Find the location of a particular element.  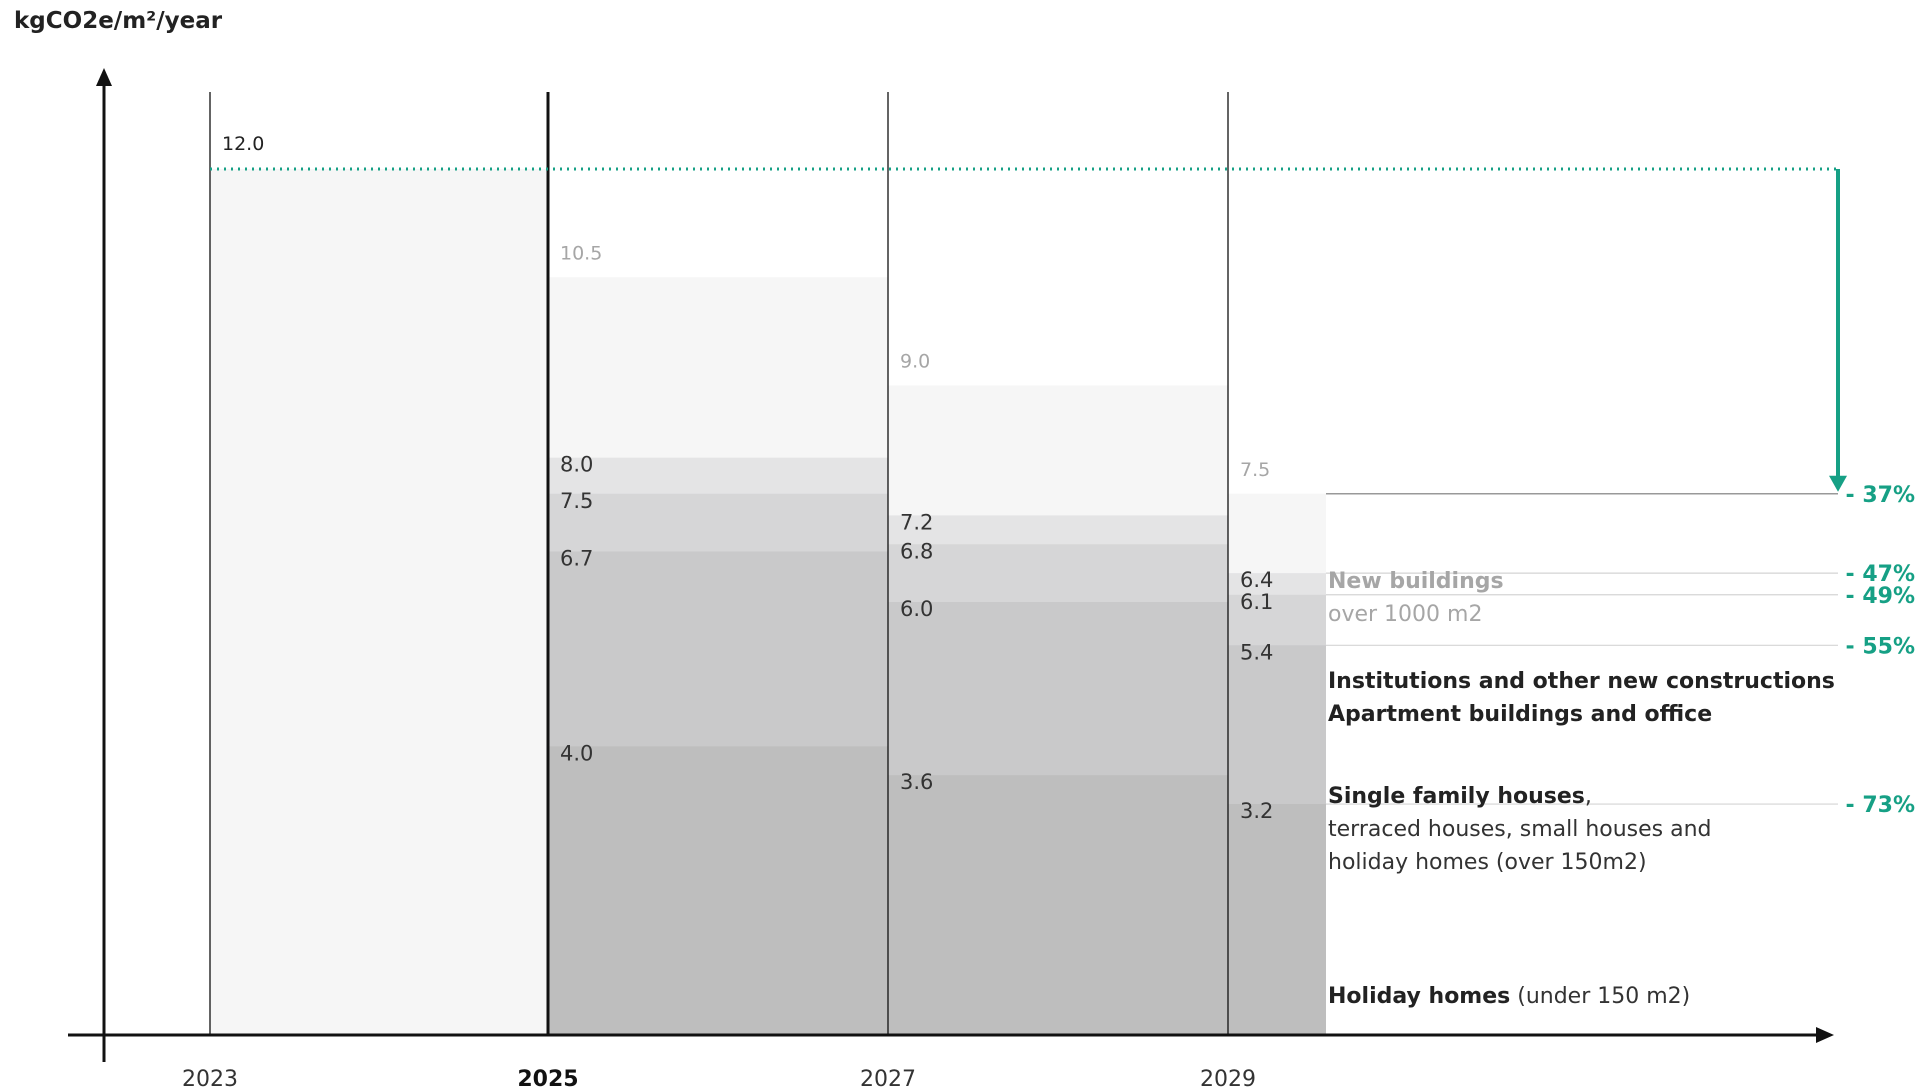

y-axis-label: kgCO2e/m²/year is located at coordinates (118, 21).